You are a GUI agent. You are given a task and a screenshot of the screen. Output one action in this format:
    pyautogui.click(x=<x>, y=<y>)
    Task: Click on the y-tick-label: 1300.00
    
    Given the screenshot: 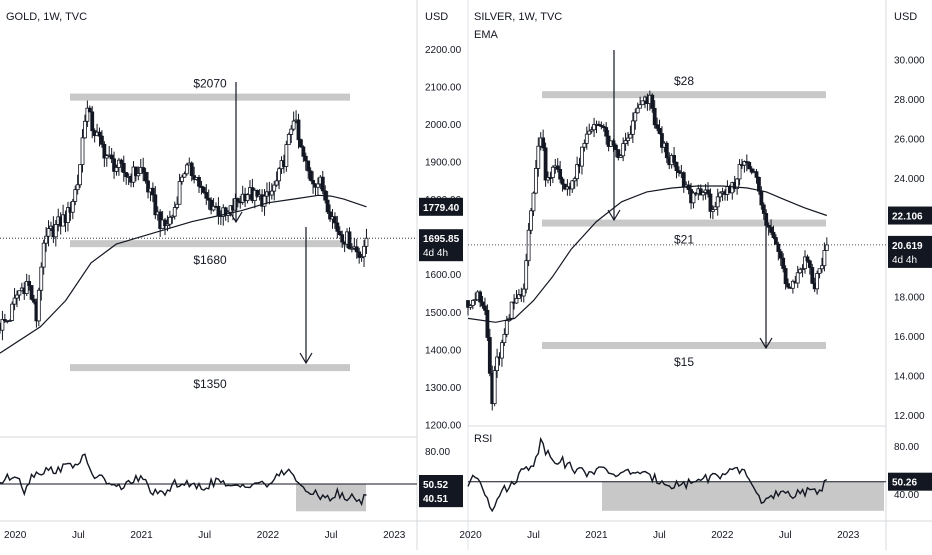 What is the action you would take?
    pyautogui.click(x=443, y=388)
    